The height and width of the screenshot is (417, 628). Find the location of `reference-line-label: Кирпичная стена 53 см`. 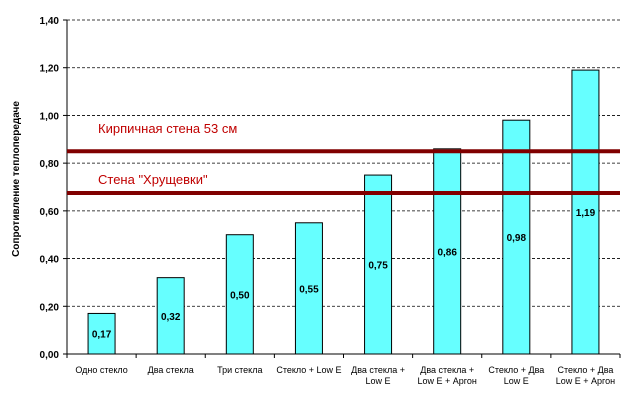

reference-line-label: Кирпичная стена 53 см is located at coordinates (167, 128).